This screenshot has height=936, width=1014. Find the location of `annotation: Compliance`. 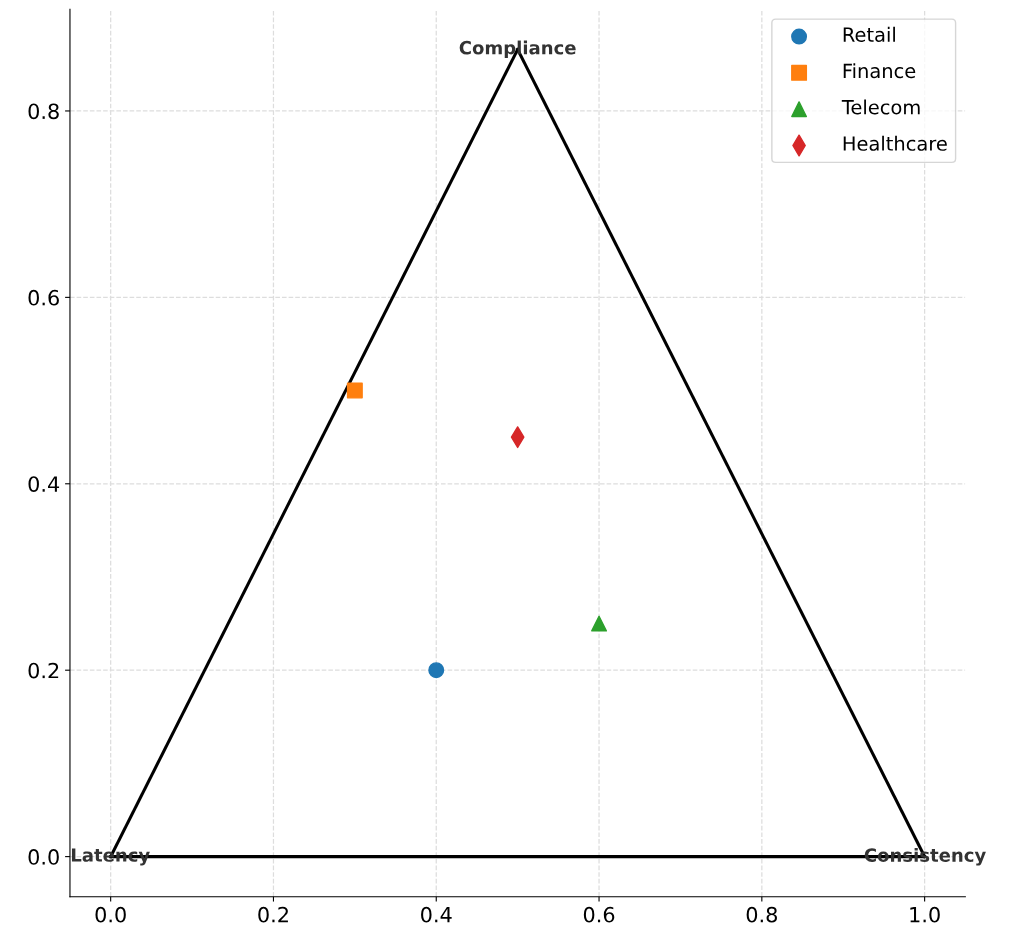

annotation: Compliance is located at coordinates (517, 49).